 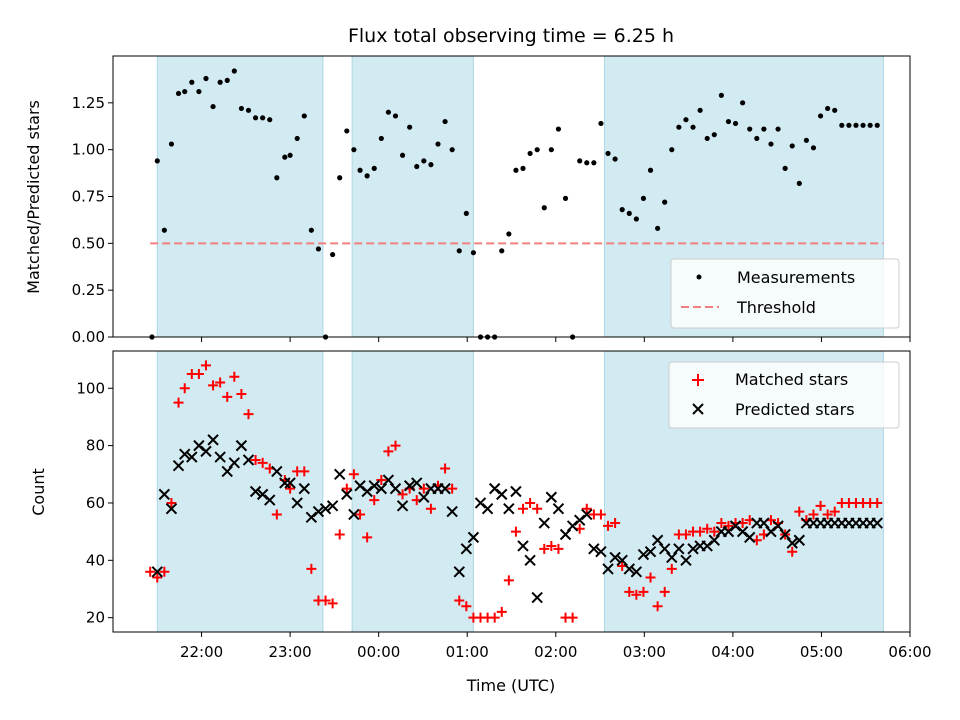 What do you see at coordinates (88, 243) in the screenshot?
I see `y-tick-label: 0.50` at bounding box center [88, 243].